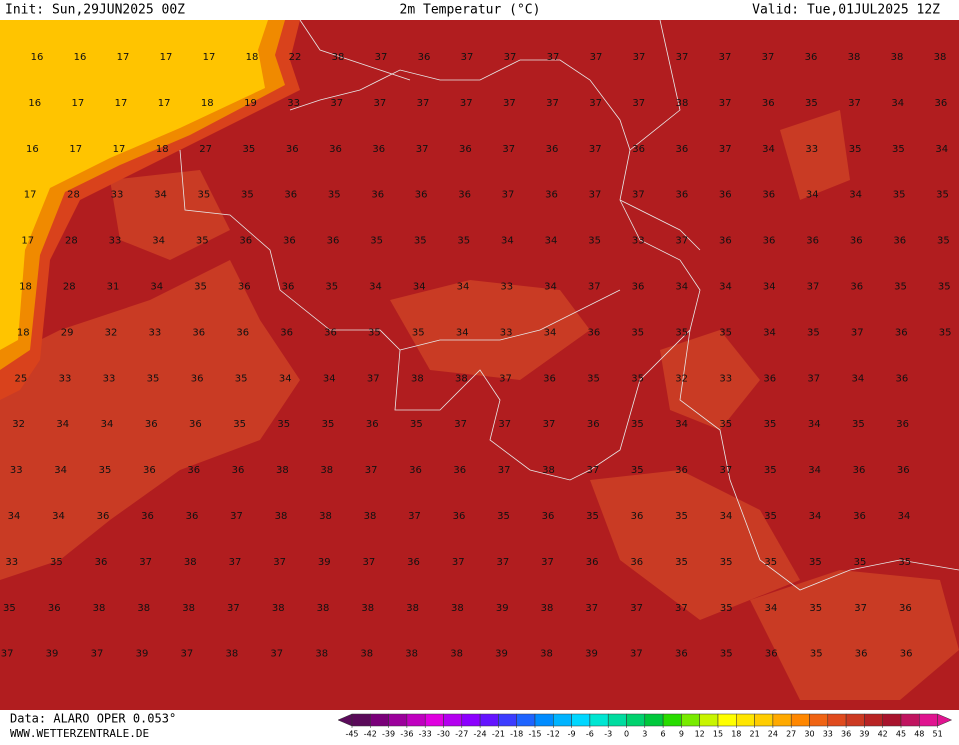 This screenshot has height=745, width=959. I want to click on colorbar-label: -39, so click(388, 734).